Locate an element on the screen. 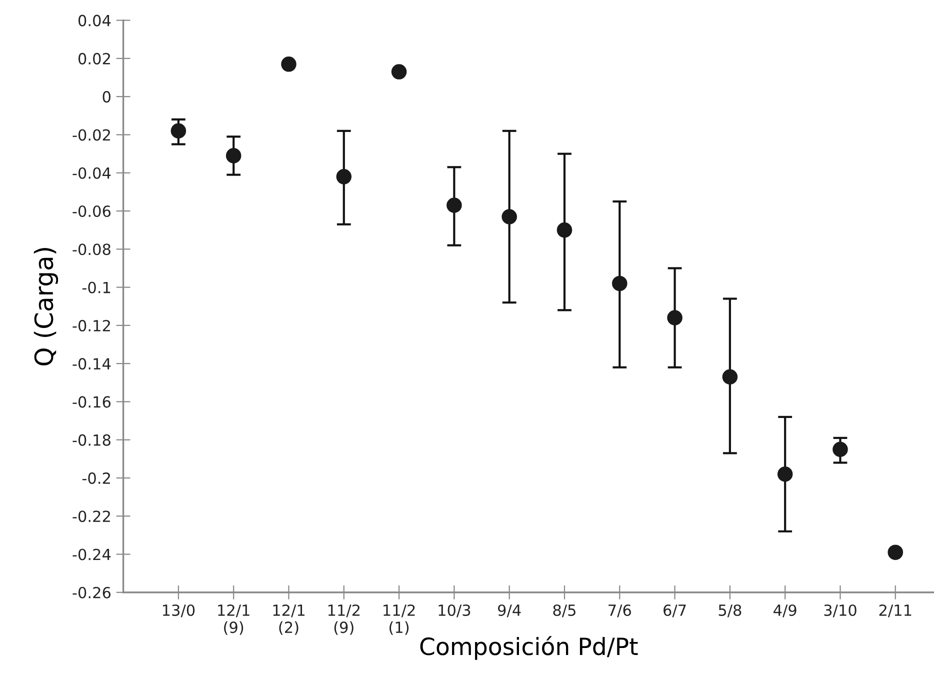  x-tick-label: 4/9 is located at coordinates (785, 611).